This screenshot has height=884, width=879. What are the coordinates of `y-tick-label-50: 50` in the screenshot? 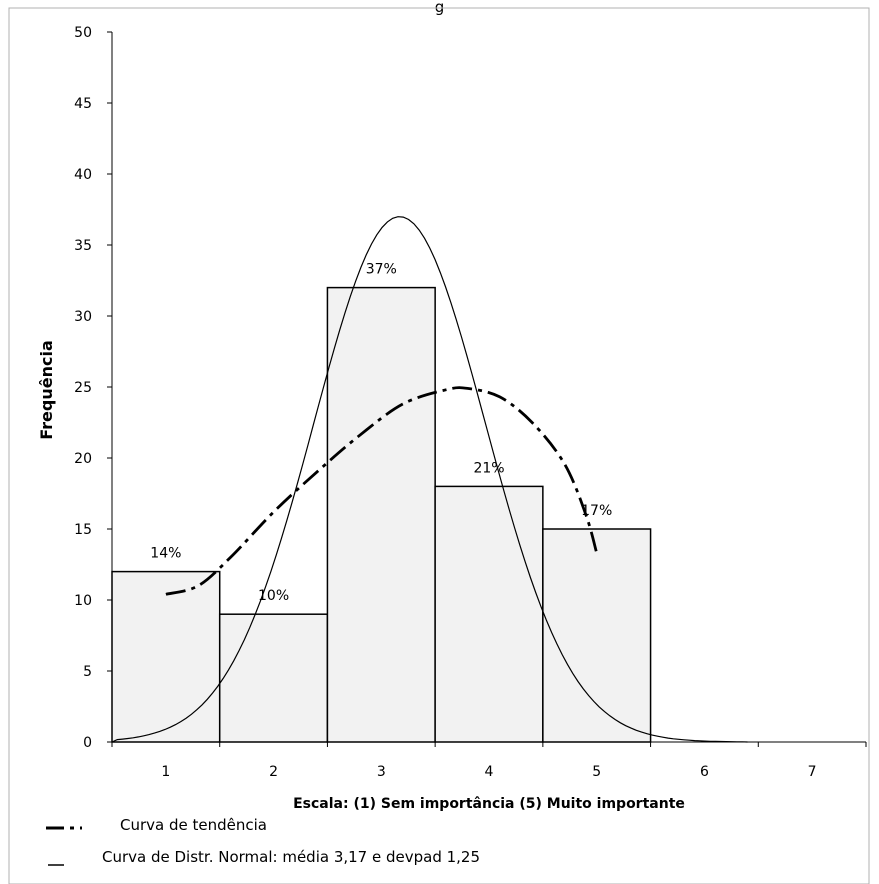 It's located at (83, 33).